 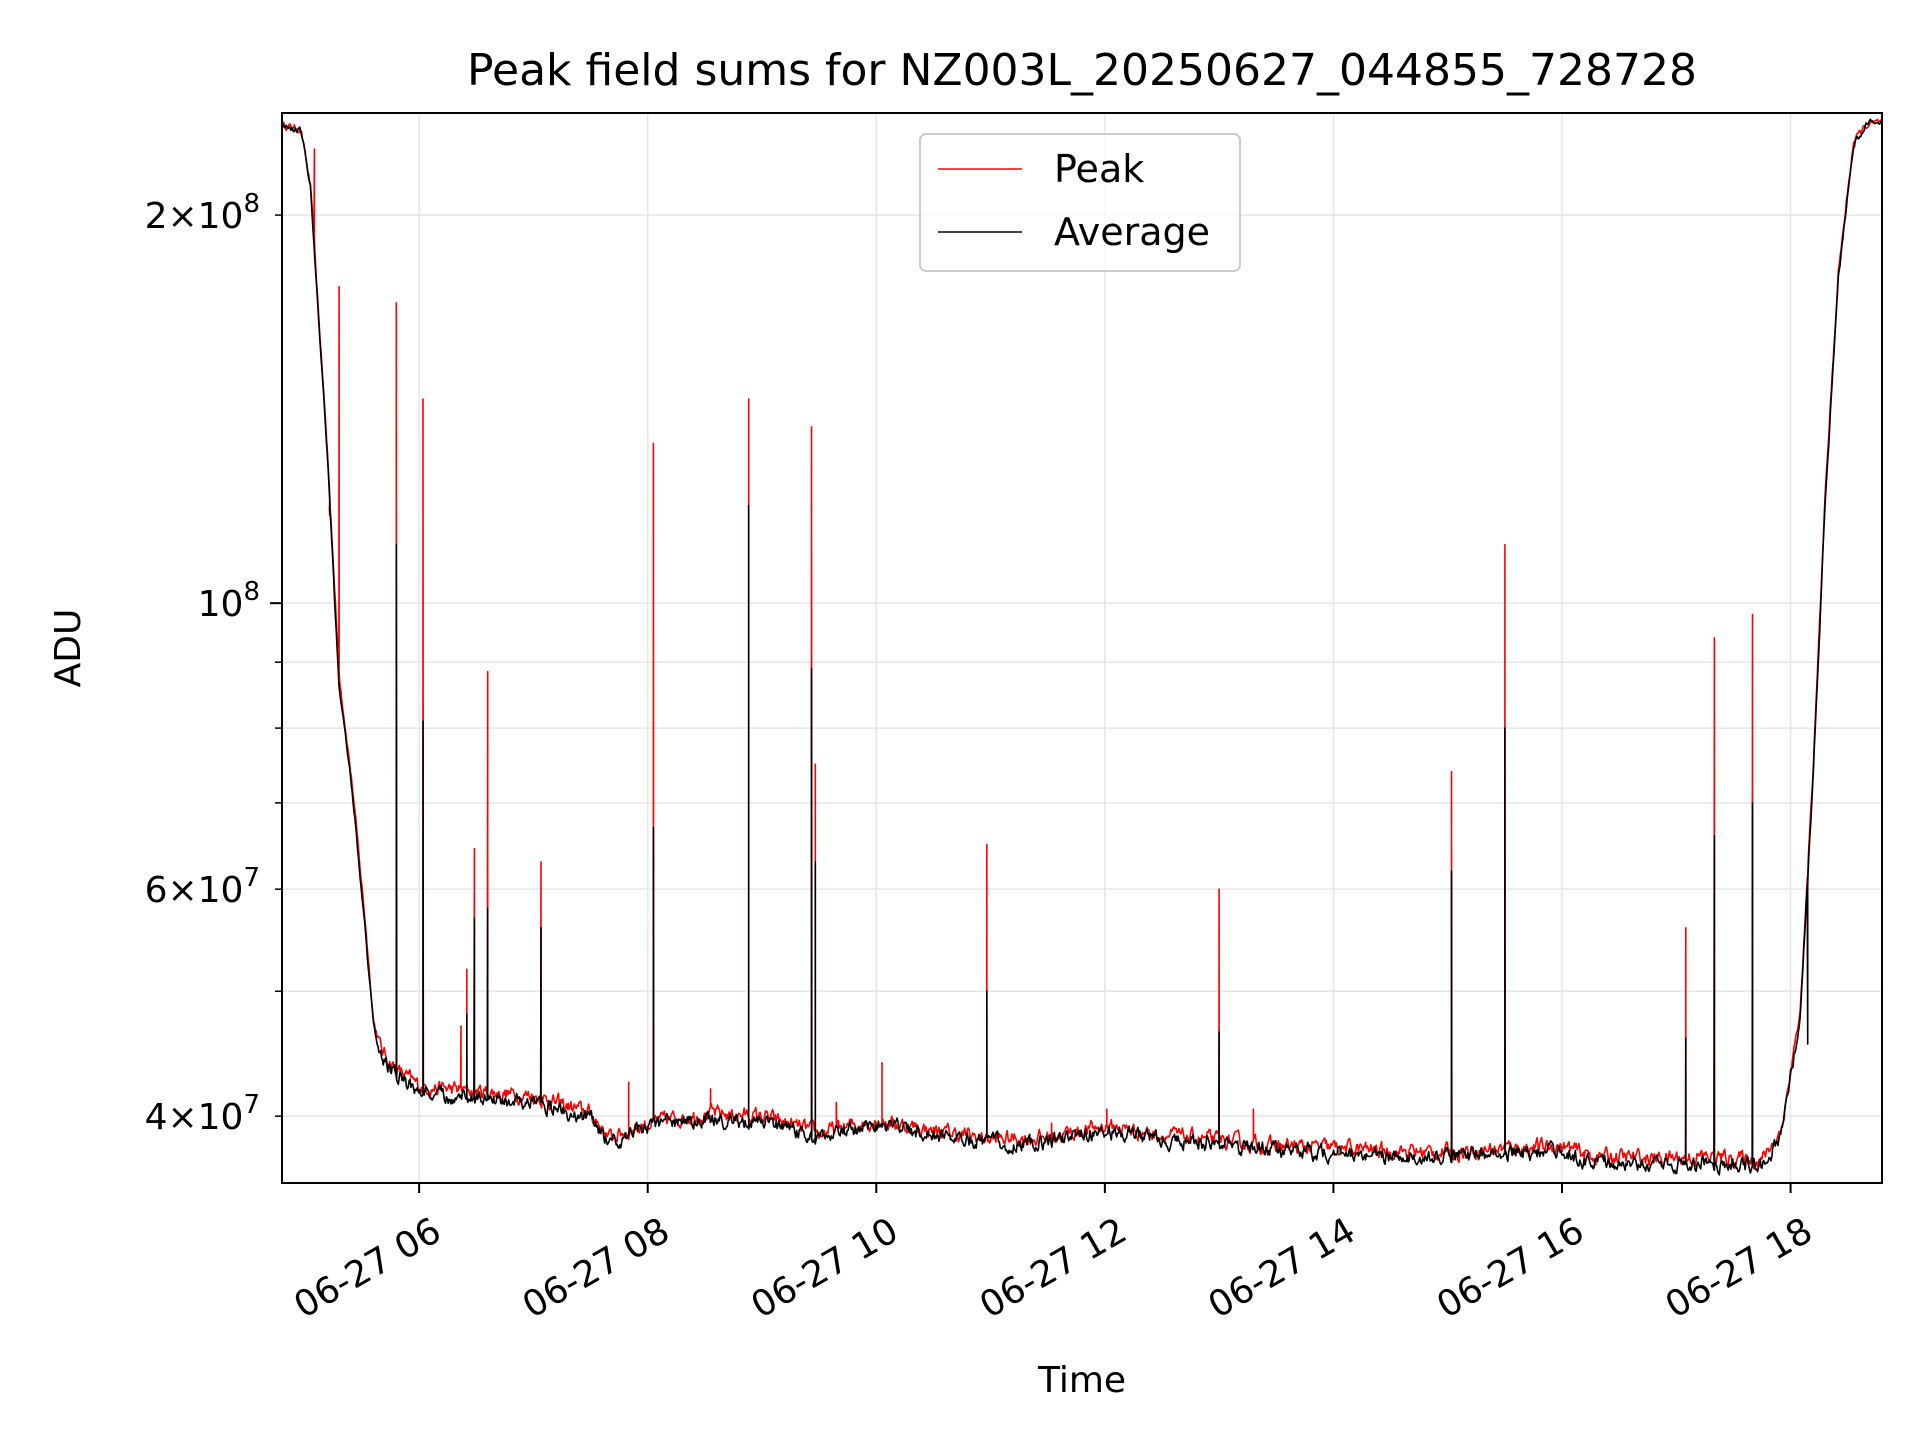 I want to click on y-tick-label: 4×107, so click(x=202, y=1114).